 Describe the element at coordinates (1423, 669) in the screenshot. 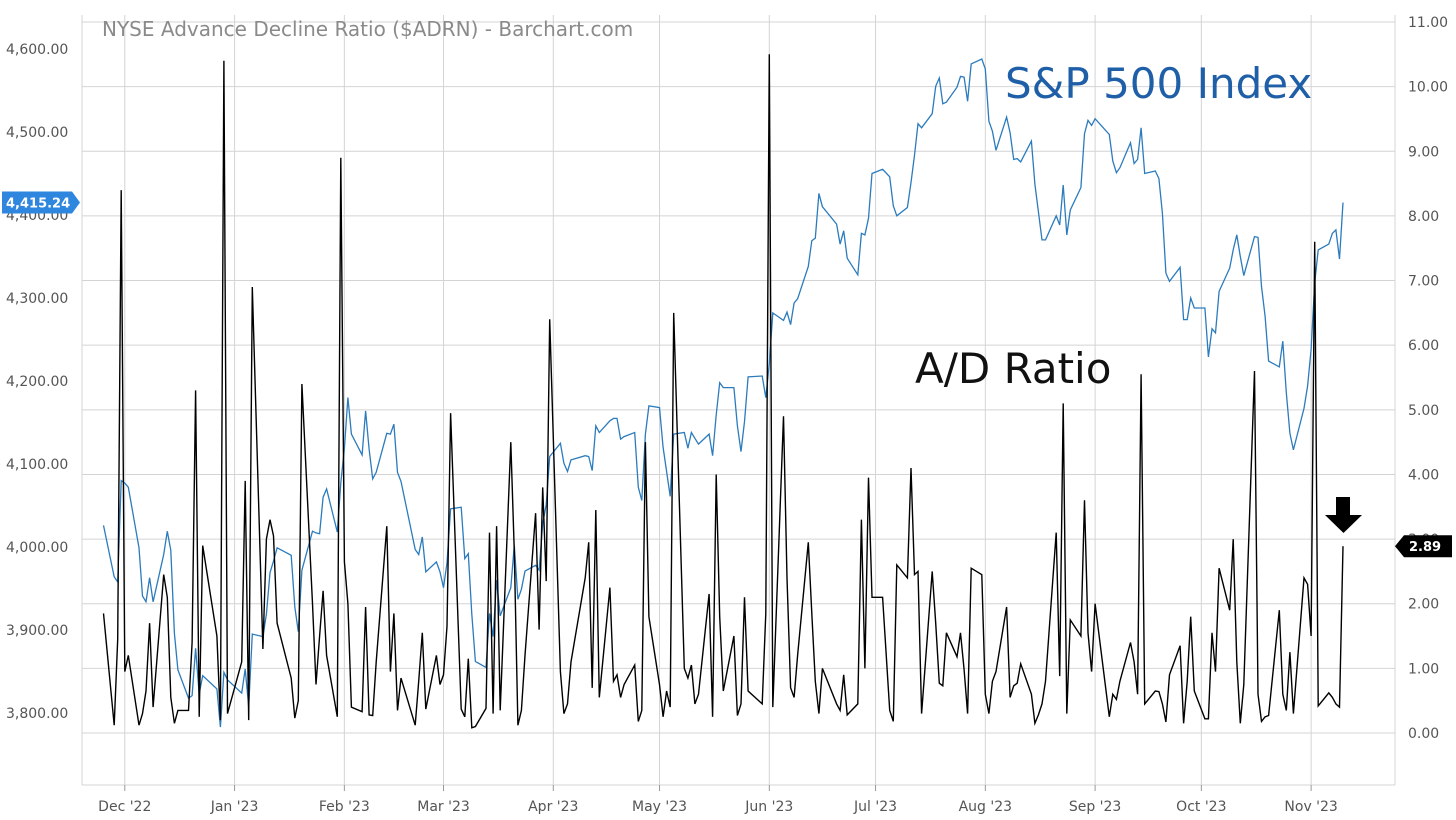

I see `right-tick-label: 1.00` at that location.